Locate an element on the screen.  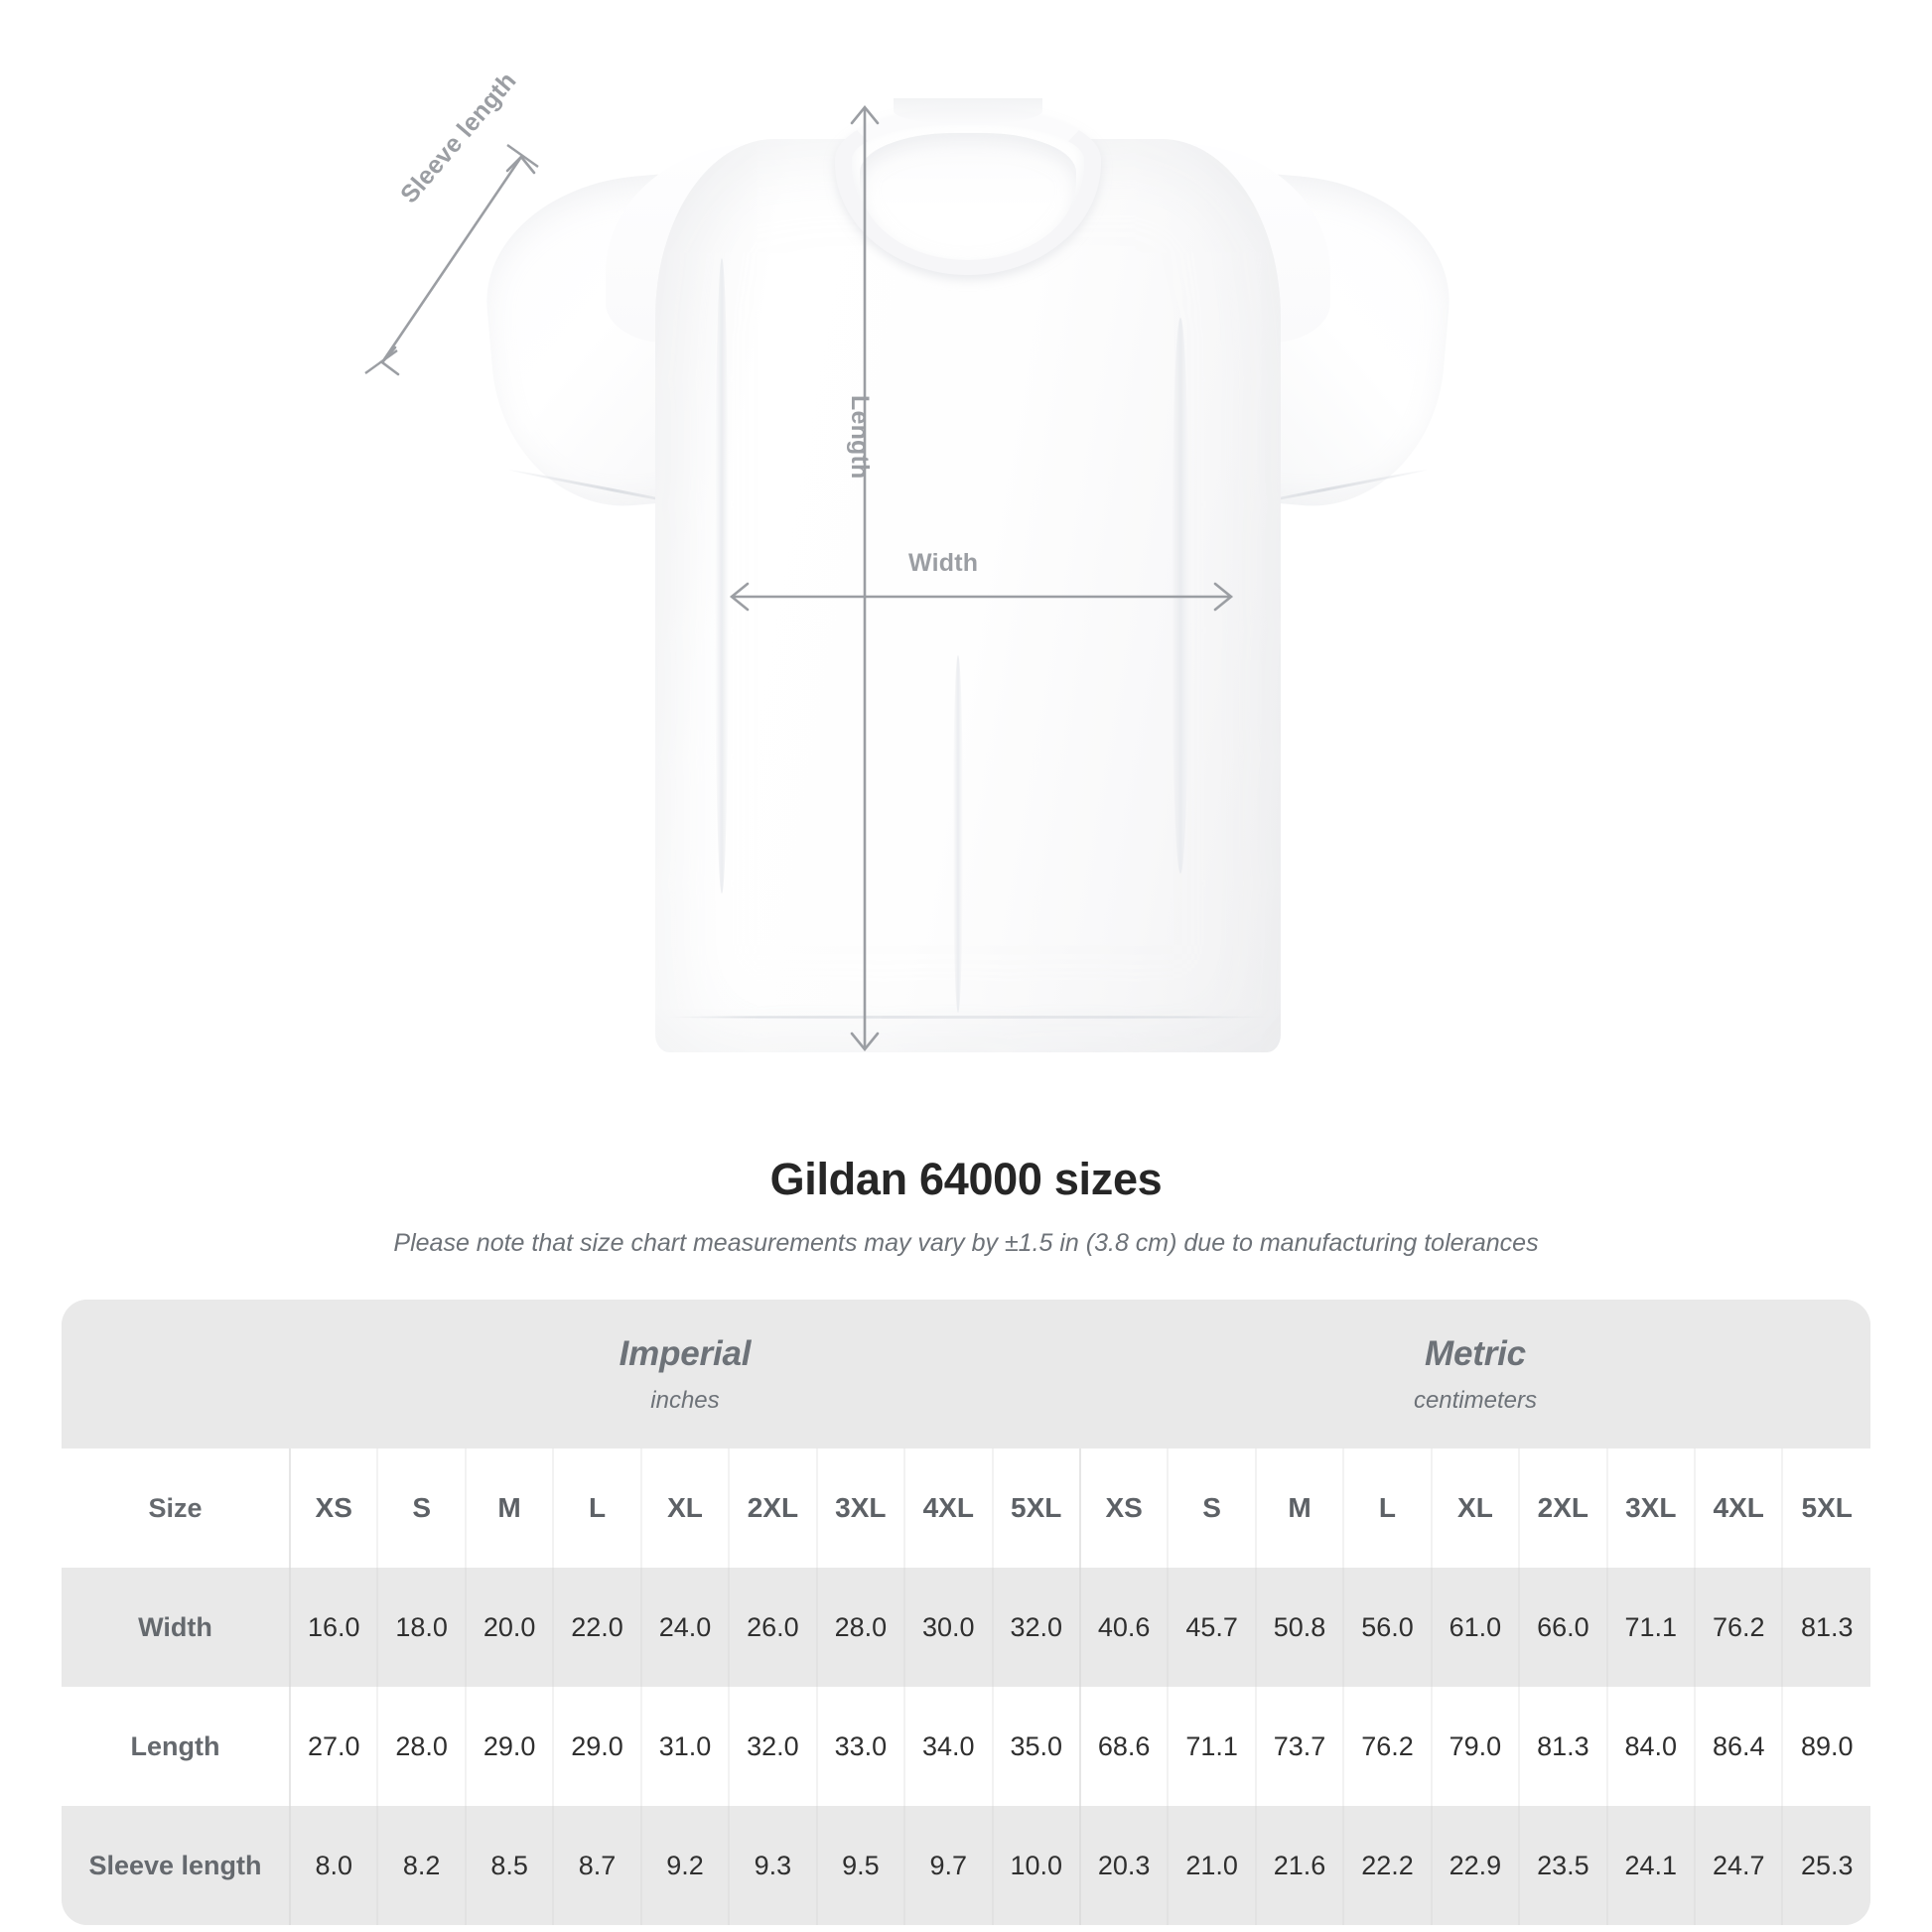
measurement-cell: 31.0 is located at coordinates (684, 1746).